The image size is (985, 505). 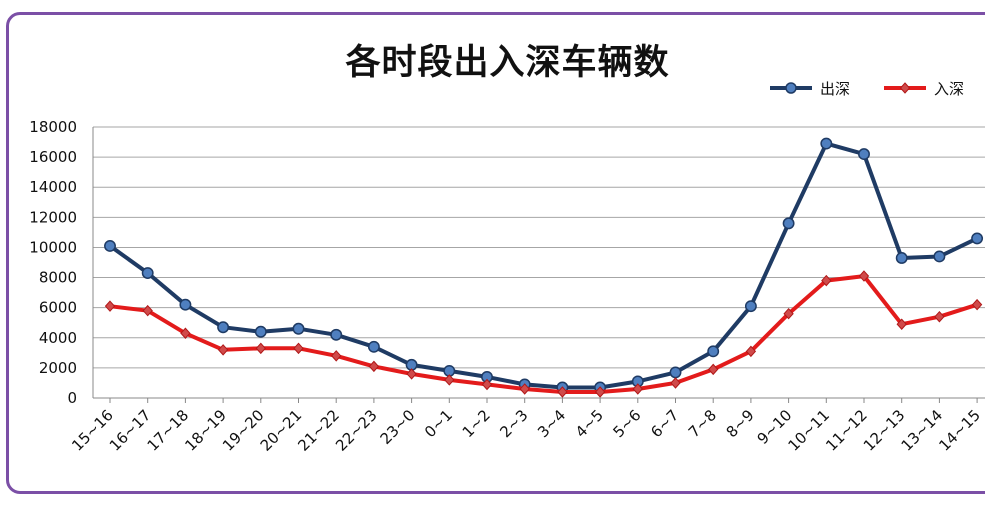 I want to click on x-tick-label: 13~14, so click(x=922, y=430).